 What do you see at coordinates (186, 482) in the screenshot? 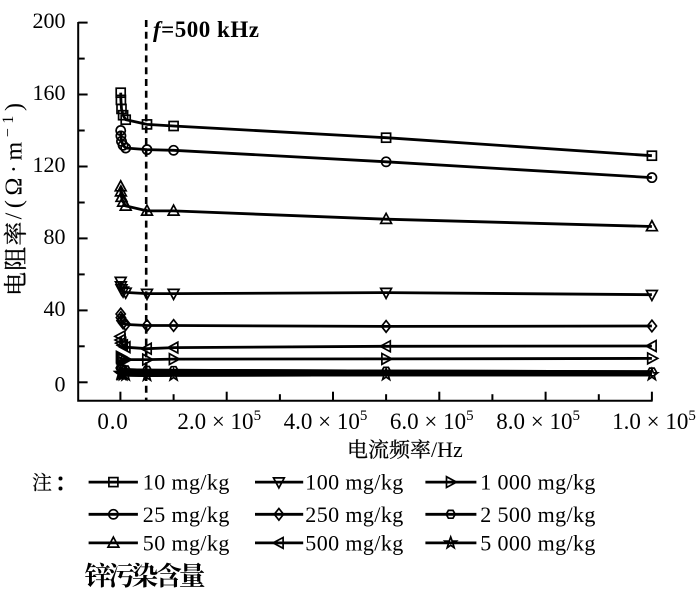
I see `svg-text: 10 mg/kg` at bounding box center [186, 482].